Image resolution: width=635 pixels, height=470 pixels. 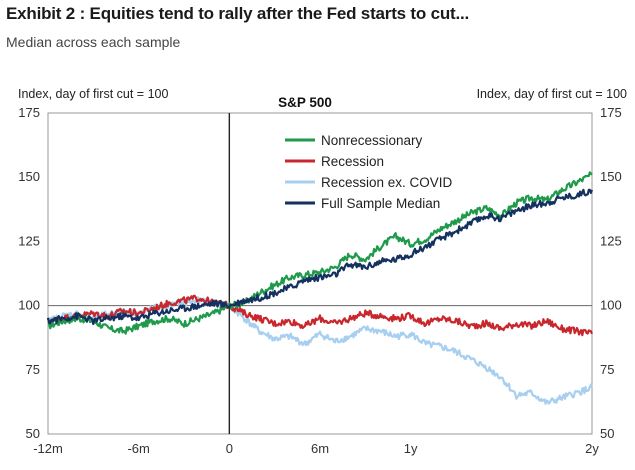 What do you see at coordinates (29, 176) in the screenshot?
I see `y-tick-label-left: 150` at bounding box center [29, 176].